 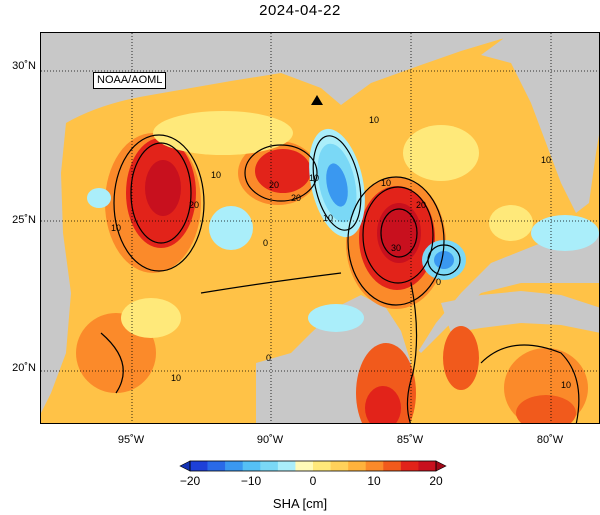 I want to click on cuba-land, so click(x=520, y=312).